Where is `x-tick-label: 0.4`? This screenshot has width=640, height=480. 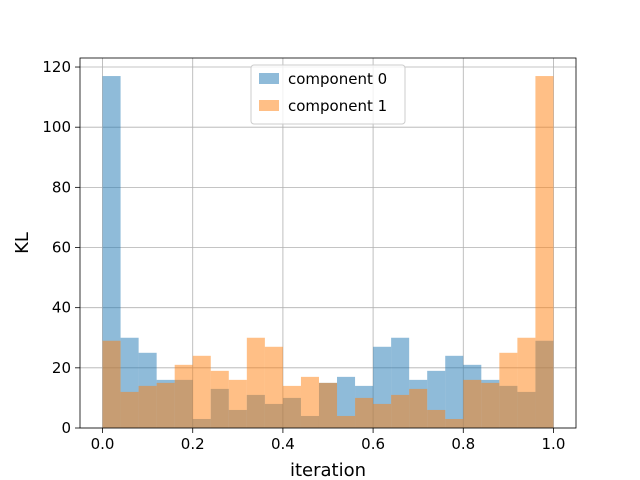
x-tick-label: 0.4 is located at coordinates (283, 444).